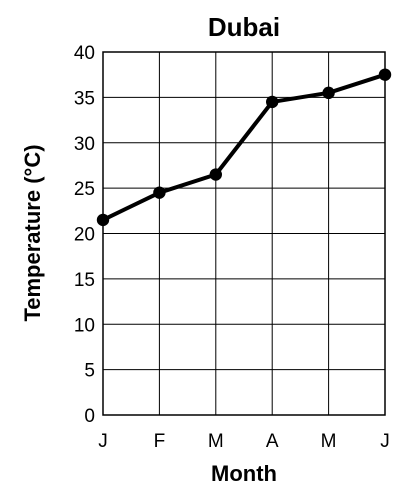 The image size is (395, 488). Describe the element at coordinates (84, 280) in the screenshot. I see `y-tick-label: 15` at that location.